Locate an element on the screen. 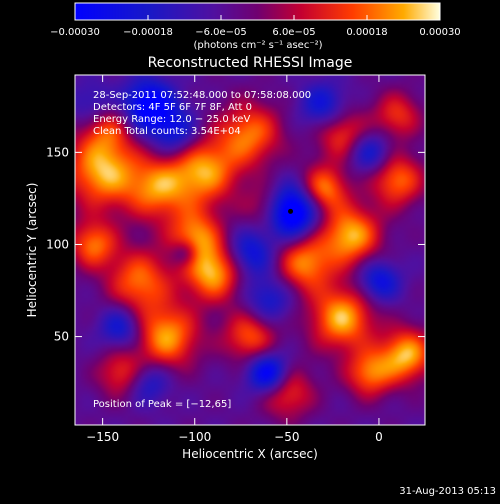  footer-timestamp: 31-Aug-2013 05:13 is located at coordinates (447, 491).